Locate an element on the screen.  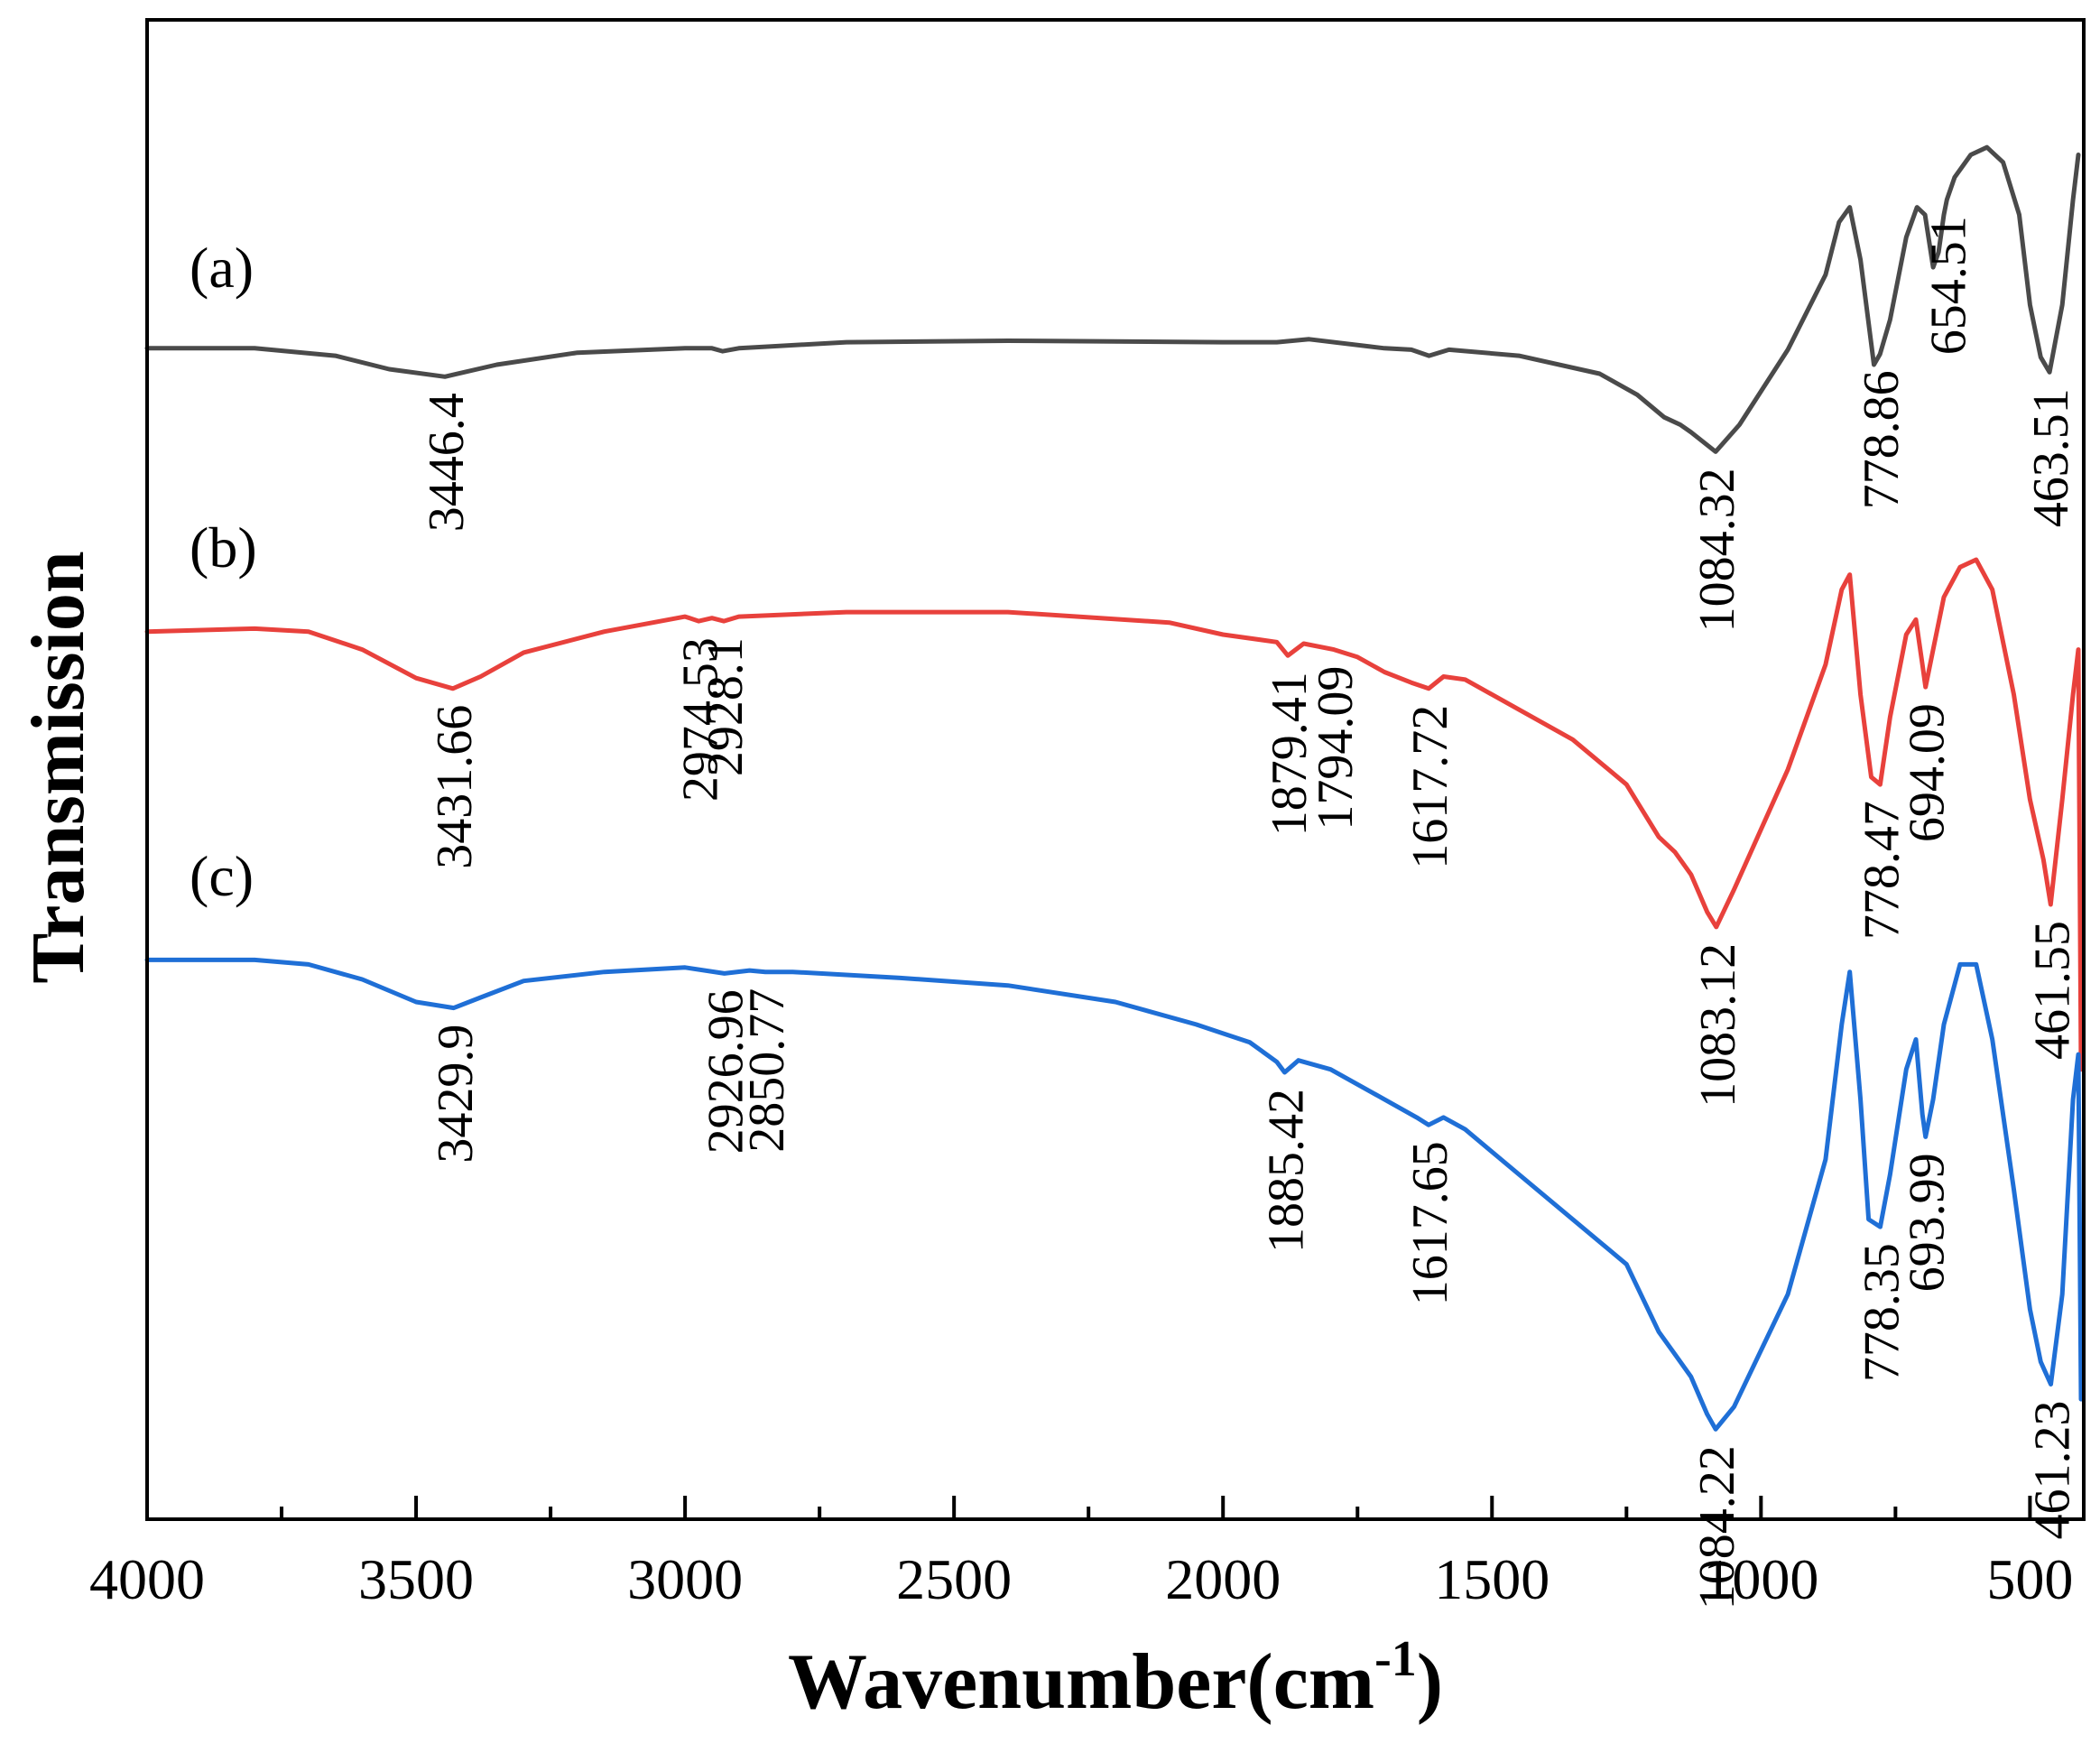
peak-label: 694.09 is located at coordinates (1928, 772).